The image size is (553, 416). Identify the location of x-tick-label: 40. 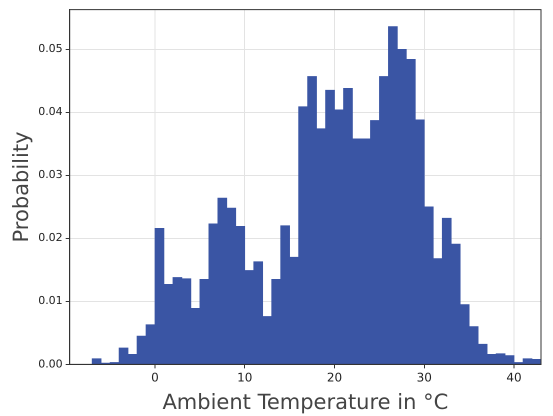
(514, 377).